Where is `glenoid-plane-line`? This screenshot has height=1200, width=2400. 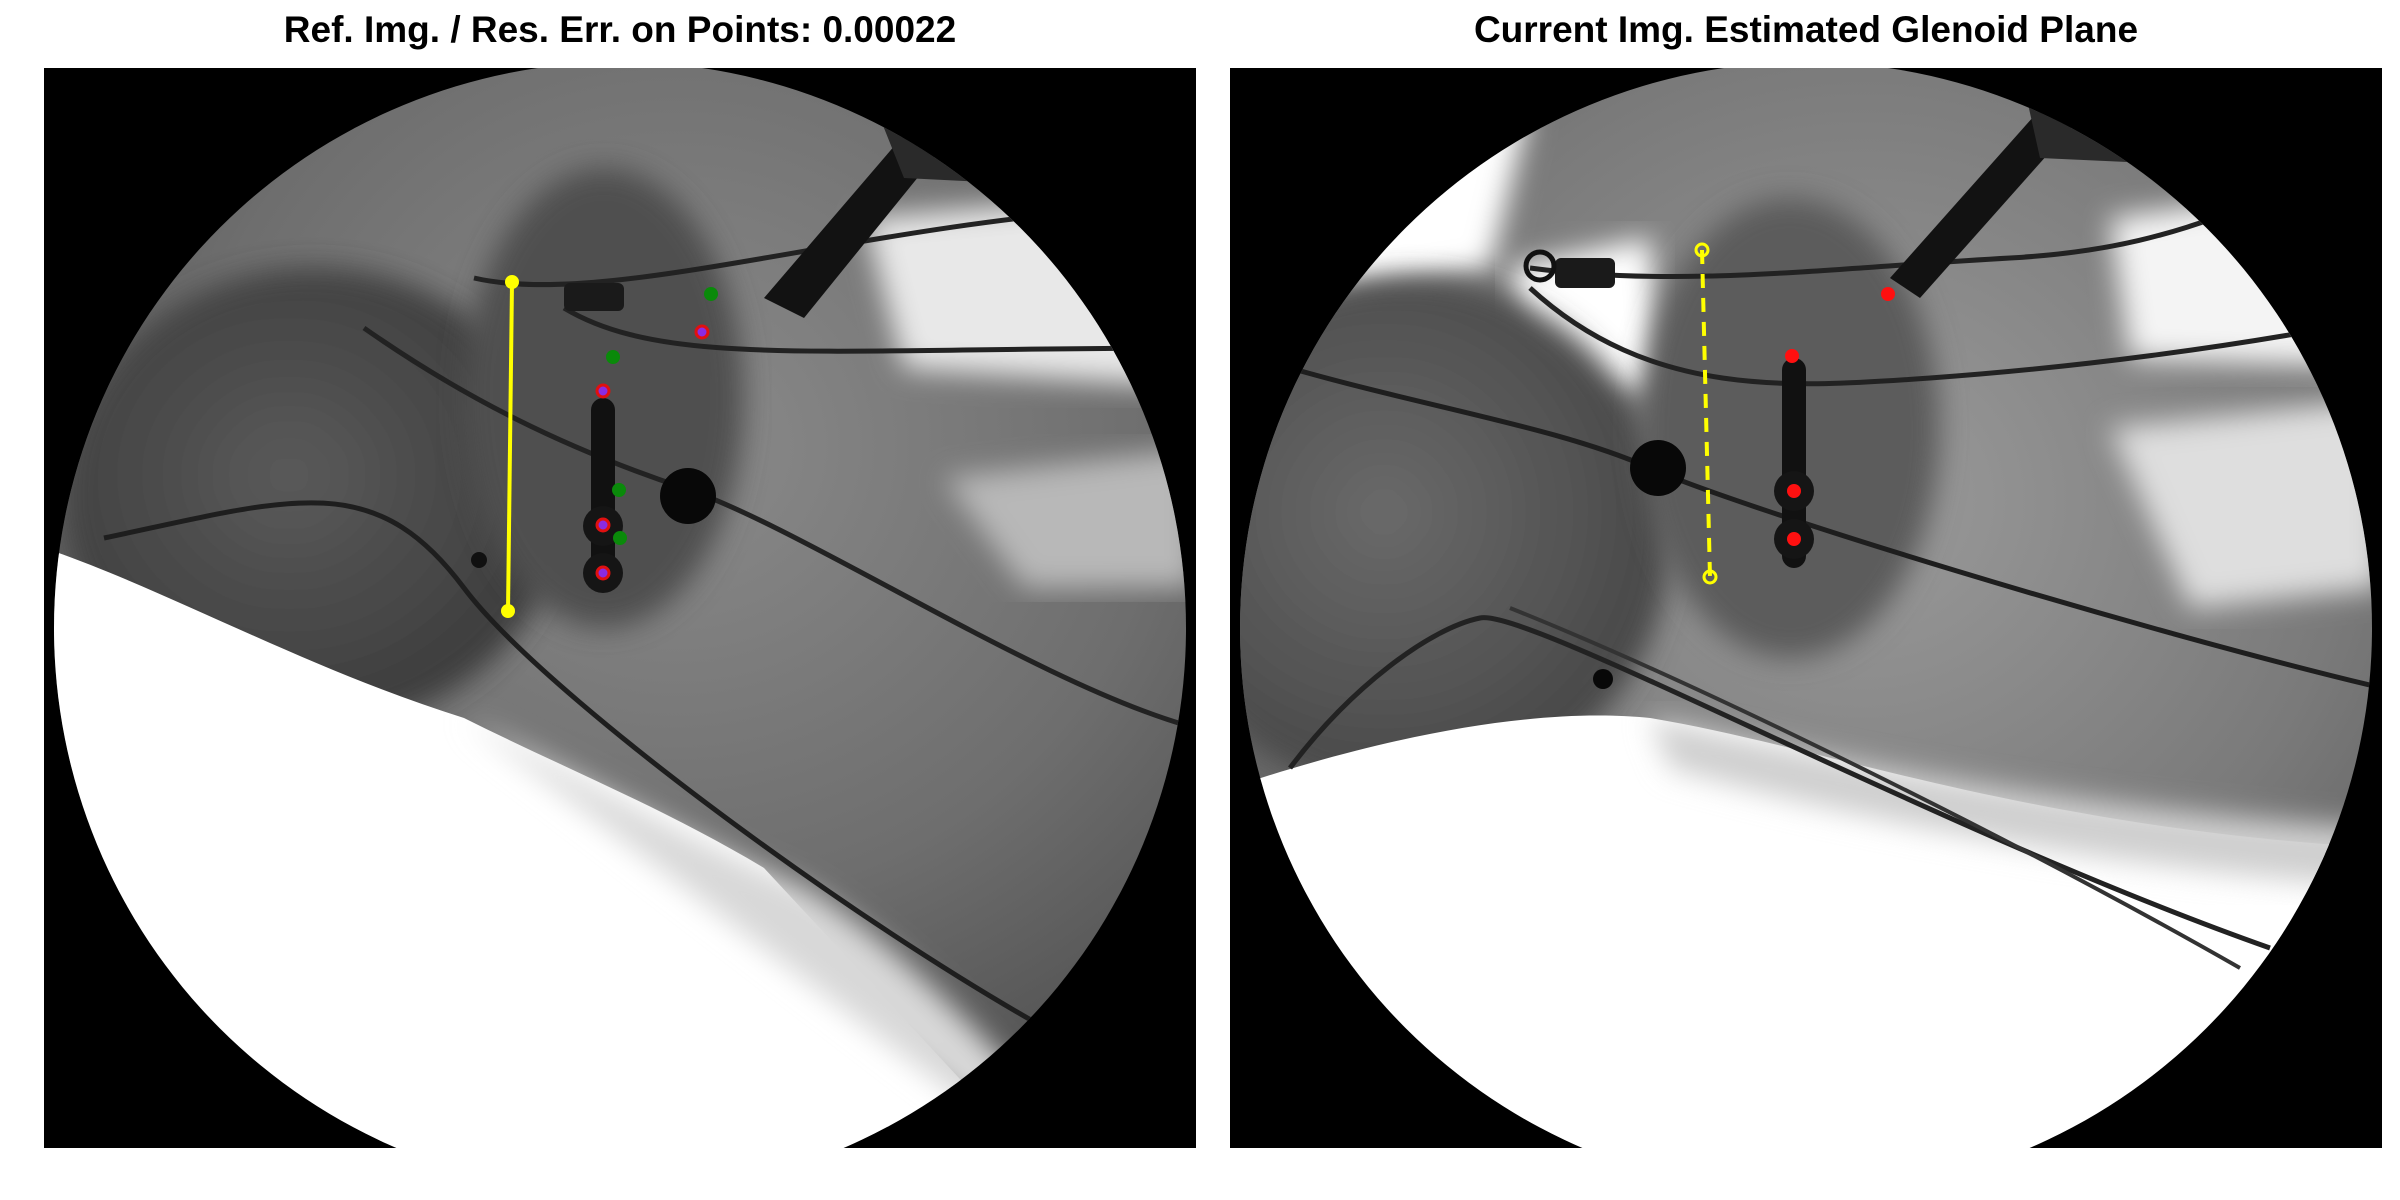
glenoid-plane-line is located at coordinates (510, 446).